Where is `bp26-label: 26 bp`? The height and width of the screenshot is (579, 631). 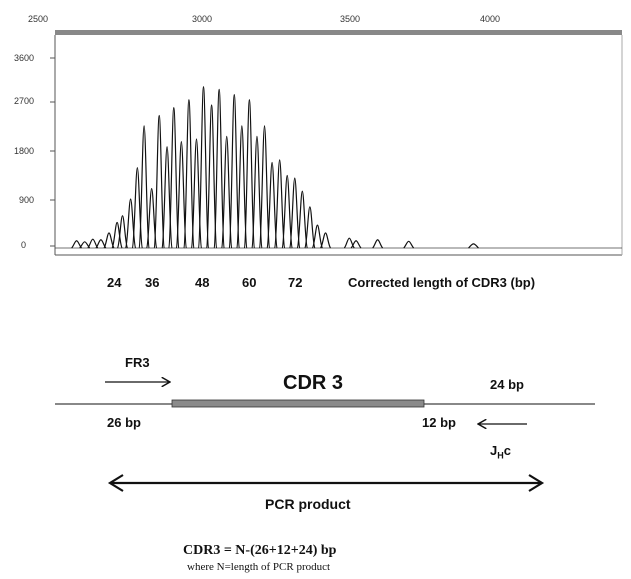 bp26-label: 26 bp is located at coordinates (124, 422).